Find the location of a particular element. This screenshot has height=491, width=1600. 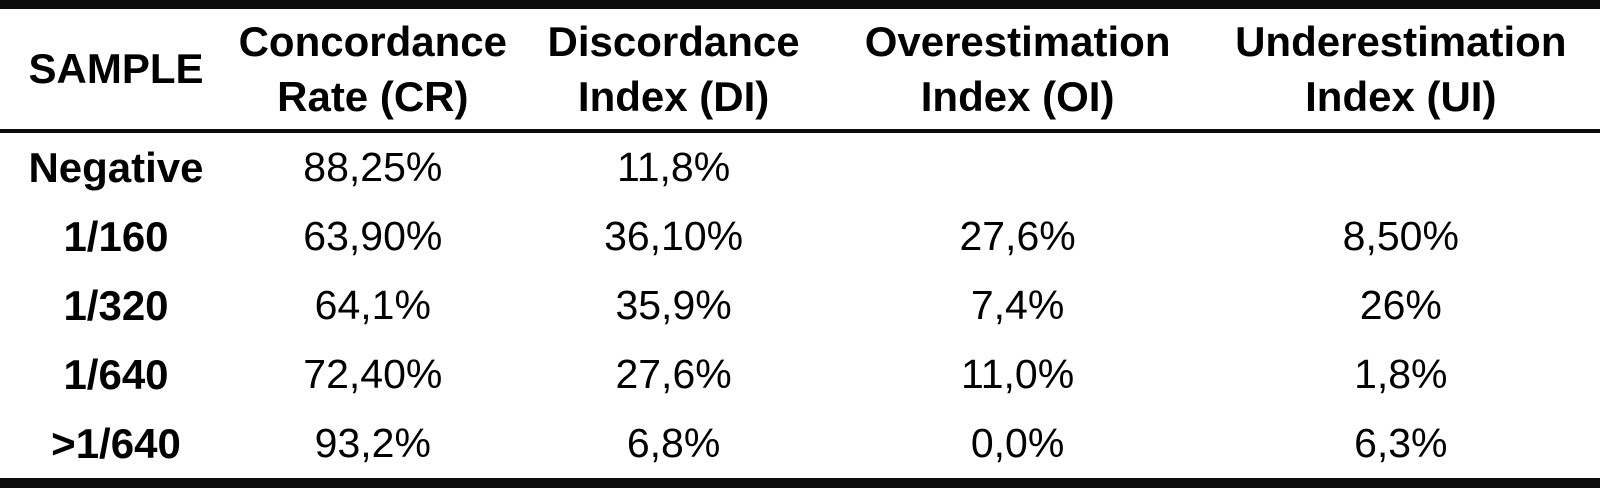

header-line-2: Rate (CR) is located at coordinates (373, 96).